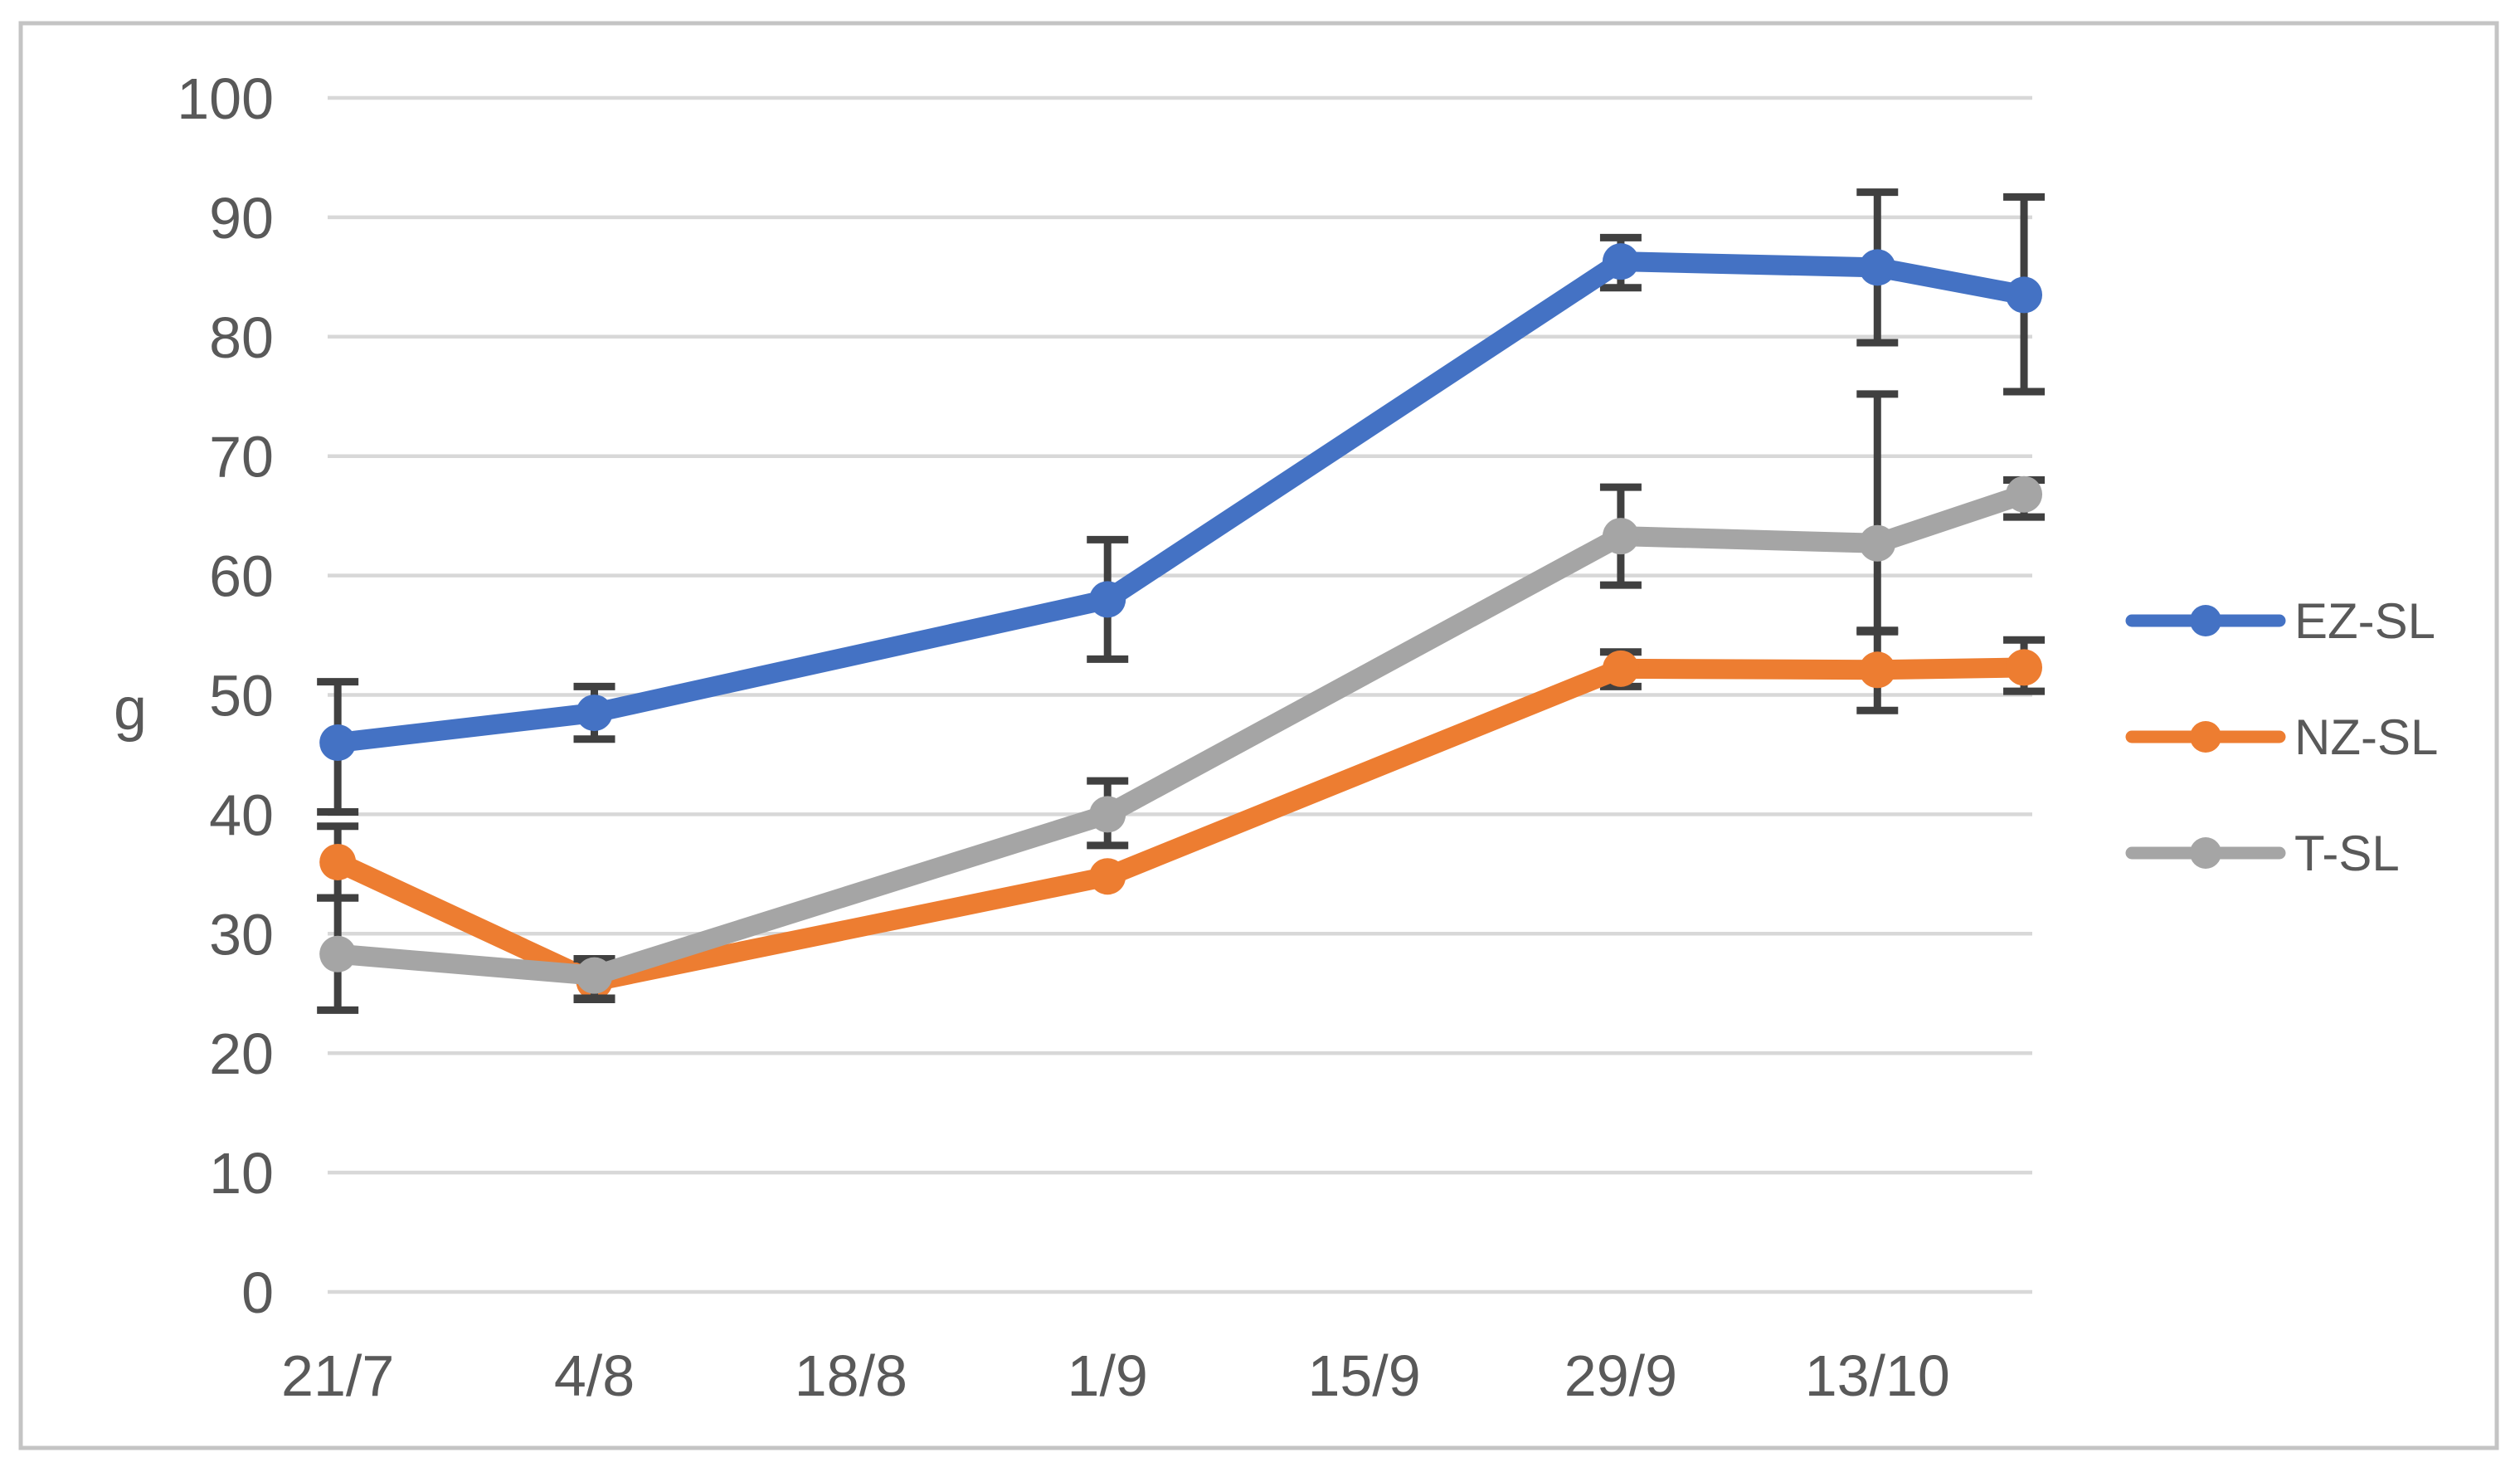  What do you see at coordinates (2364, 621) in the screenshot?
I see `legend-label: EZ-SL` at bounding box center [2364, 621].